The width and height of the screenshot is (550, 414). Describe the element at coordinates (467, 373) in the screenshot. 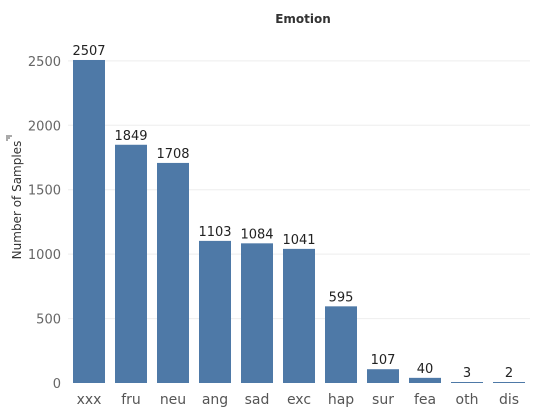

I see `data-label-oth: 3` at that location.